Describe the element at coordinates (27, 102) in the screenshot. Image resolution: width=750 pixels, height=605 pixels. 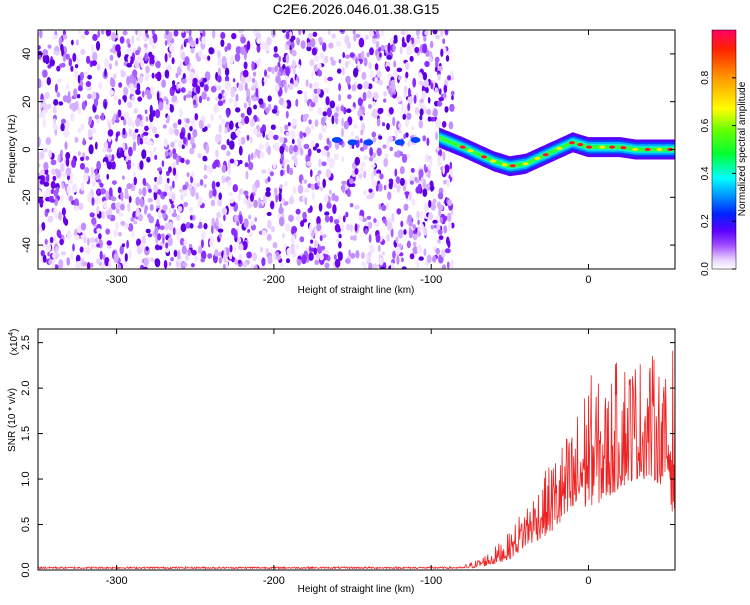
I see `spectrogram-y-tick-label: 20` at that location.